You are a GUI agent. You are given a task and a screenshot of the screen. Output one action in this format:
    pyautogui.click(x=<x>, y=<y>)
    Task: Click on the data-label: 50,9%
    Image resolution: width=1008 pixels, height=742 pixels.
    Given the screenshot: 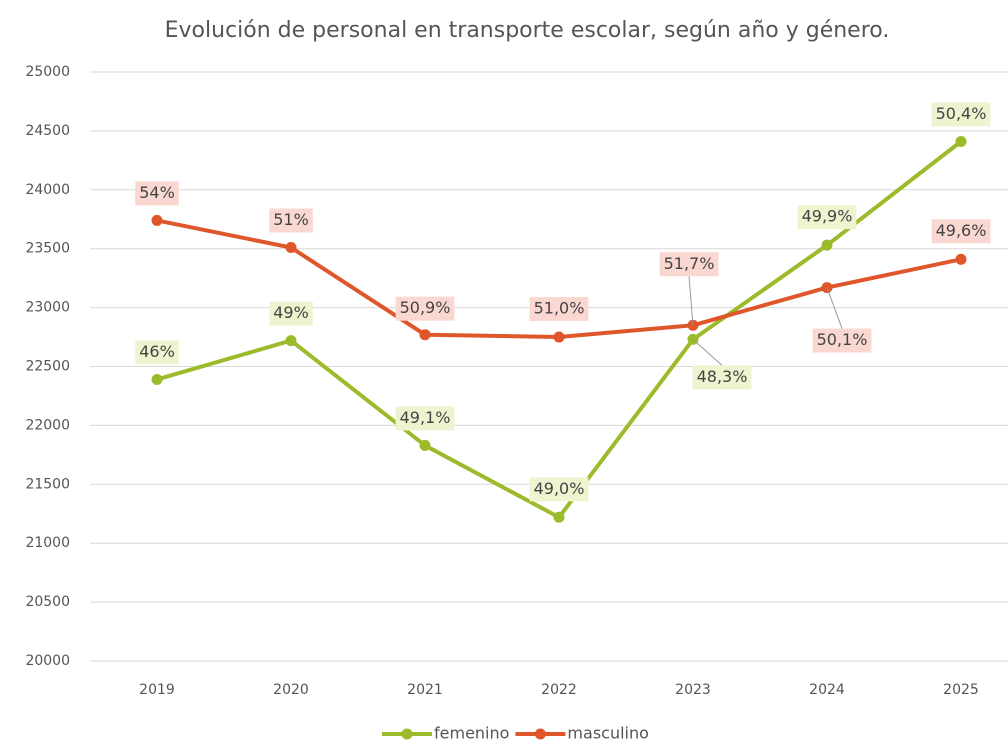 What is the action you would take?
    pyautogui.click(x=425, y=307)
    